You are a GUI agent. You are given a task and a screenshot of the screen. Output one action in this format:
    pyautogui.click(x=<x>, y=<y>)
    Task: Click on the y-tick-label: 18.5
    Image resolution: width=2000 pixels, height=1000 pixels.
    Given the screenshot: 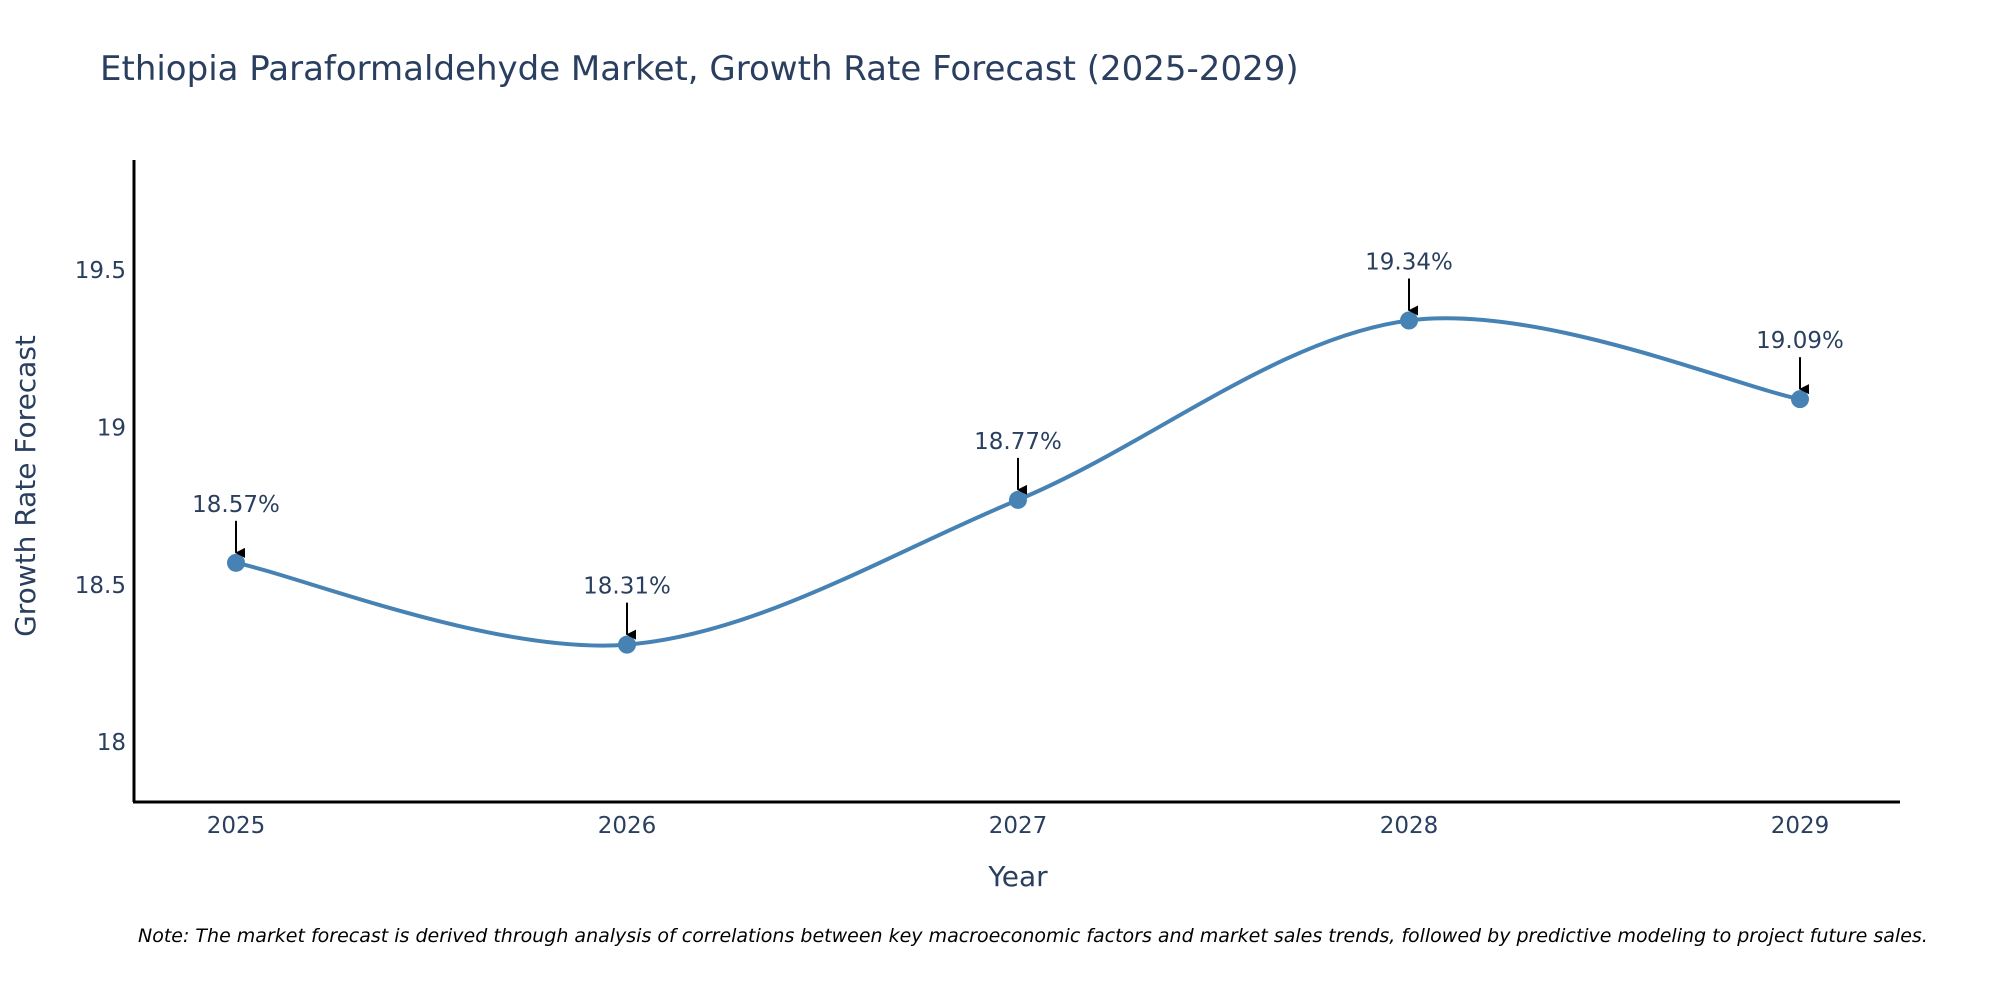 What is the action you would take?
    pyautogui.click(x=100, y=586)
    